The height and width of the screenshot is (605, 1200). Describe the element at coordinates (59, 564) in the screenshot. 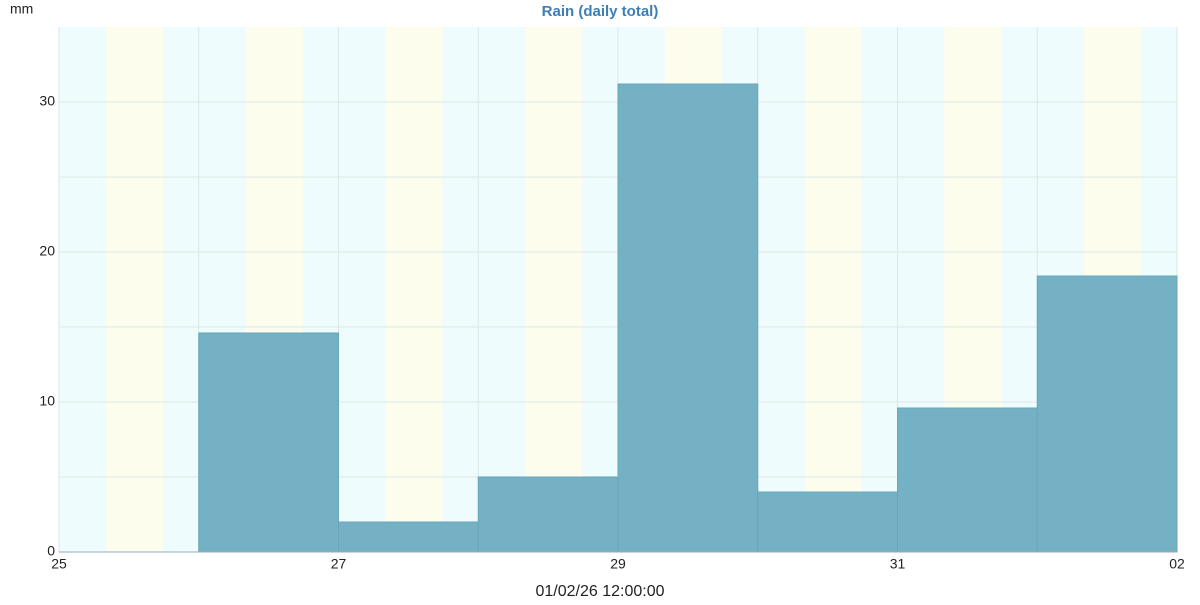

I see `x-tick-label: 25` at that location.